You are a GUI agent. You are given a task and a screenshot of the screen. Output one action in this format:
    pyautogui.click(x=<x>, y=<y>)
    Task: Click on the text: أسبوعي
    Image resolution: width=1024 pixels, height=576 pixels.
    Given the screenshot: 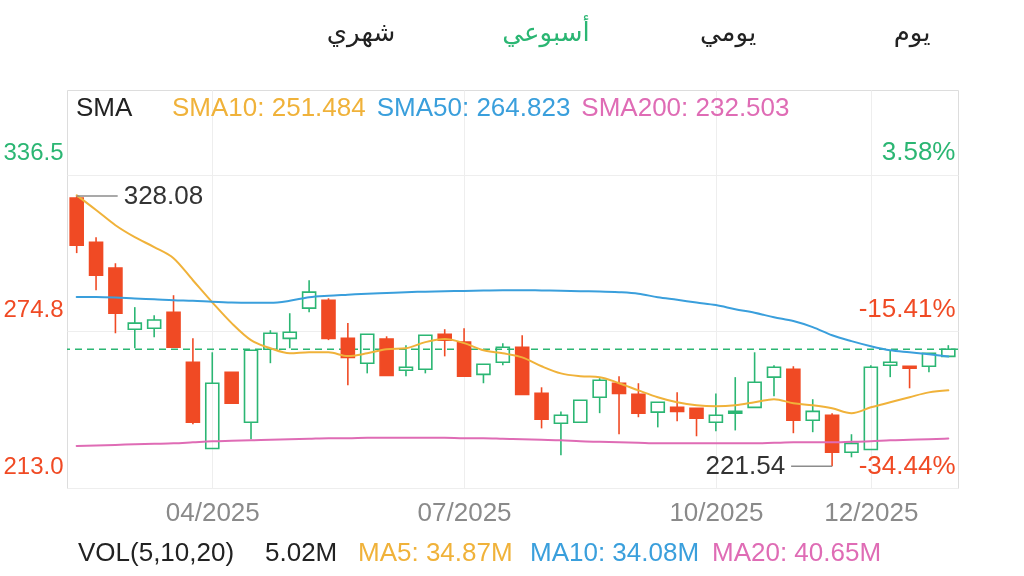 What is the action you would take?
    pyautogui.click(x=546, y=31)
    